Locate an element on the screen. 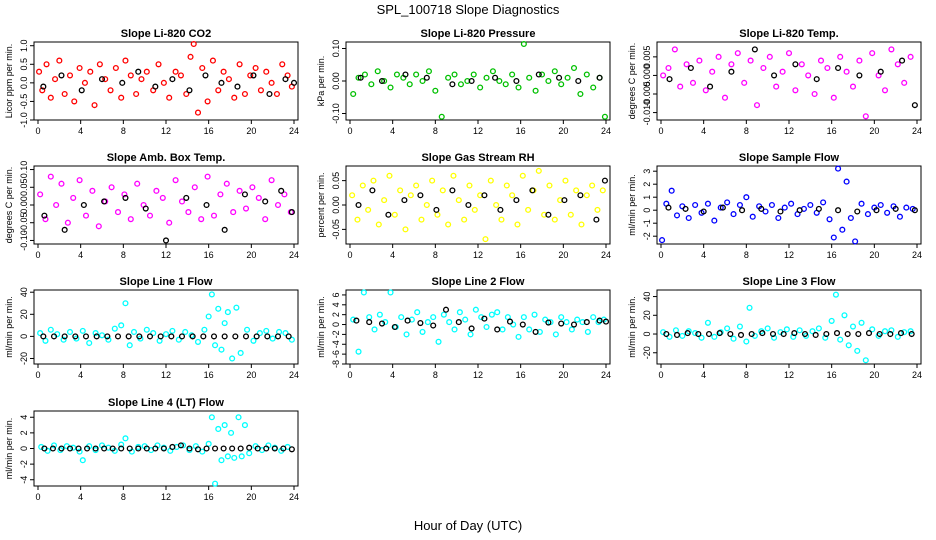 This screenshot has height=540, width=936. x-tick-label: 4 is located at coordinates (80, 131).